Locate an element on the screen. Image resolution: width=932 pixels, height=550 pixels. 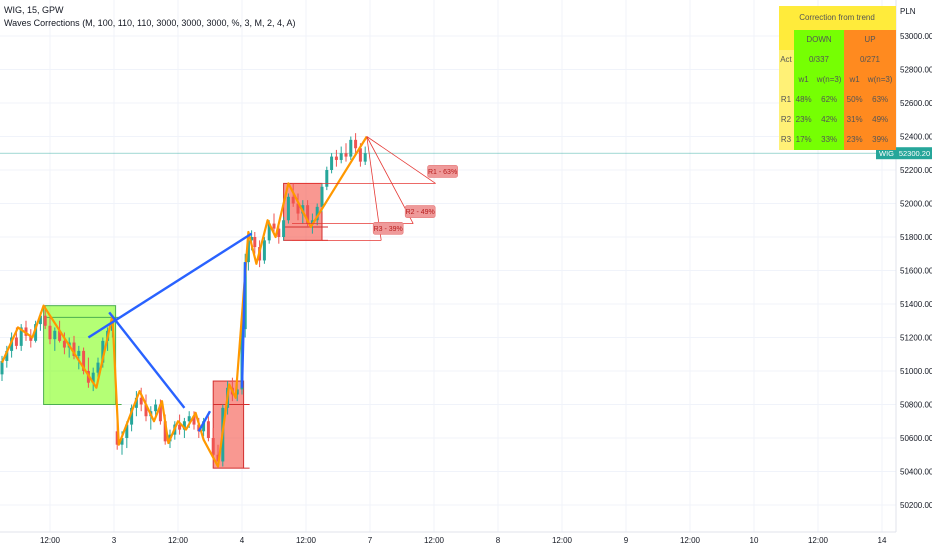
y-tick-label: 50800.00 is located at coordinates (916, 405).